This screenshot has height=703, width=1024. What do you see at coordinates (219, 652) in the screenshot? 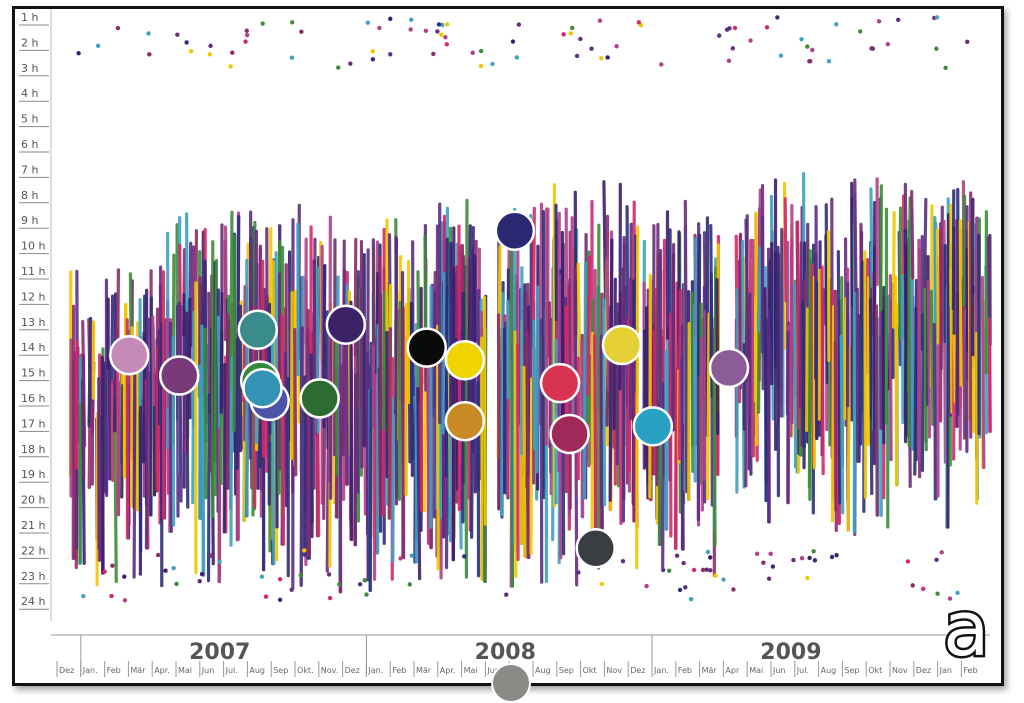
I see `x-year-label: 2007` at bounding box center [219, 652].